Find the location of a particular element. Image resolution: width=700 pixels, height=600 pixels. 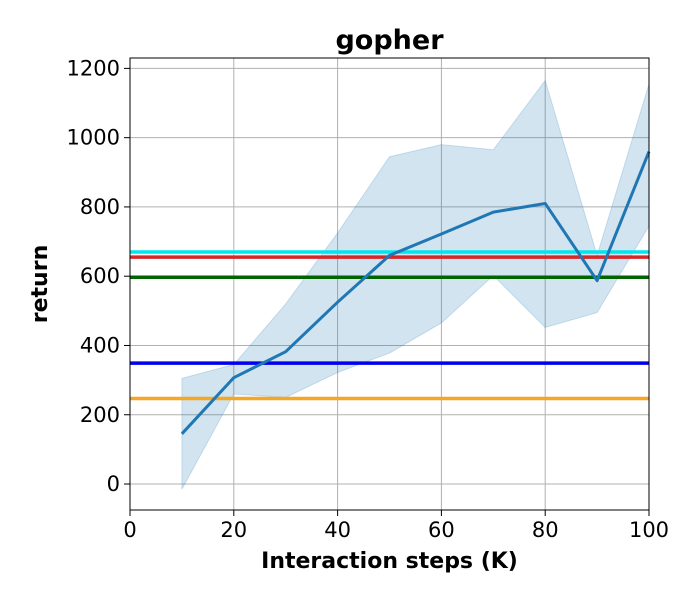

x-tick-label: 80 is located at coordinates (545, 530).